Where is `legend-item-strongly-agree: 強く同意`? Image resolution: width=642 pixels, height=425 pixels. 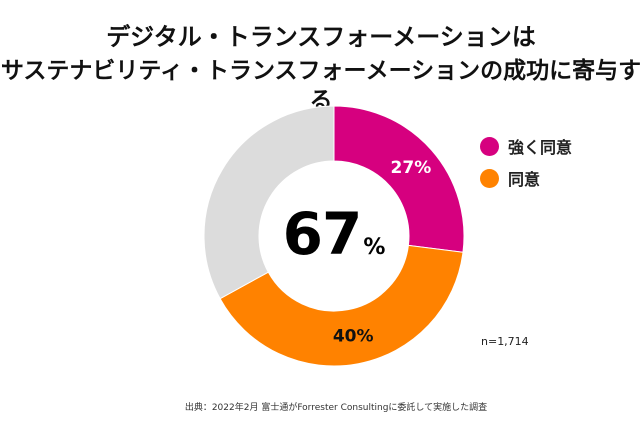 legend-item-strongly-agree: 強く同意 is located at coordinates (526, 146).